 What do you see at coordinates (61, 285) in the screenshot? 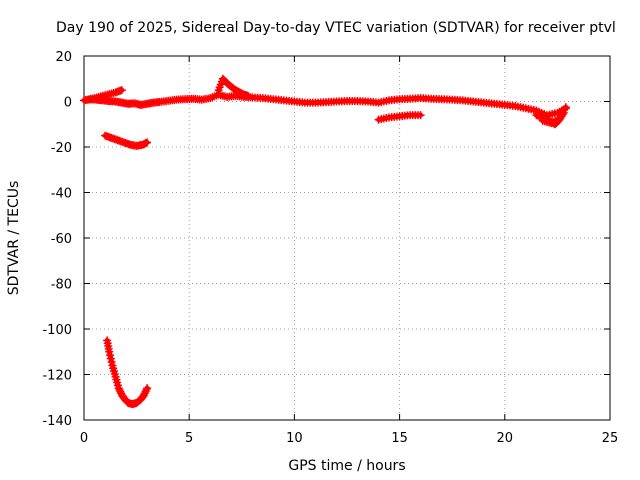
I see `y-tick-label: -80` at bounding box center [61, 285].